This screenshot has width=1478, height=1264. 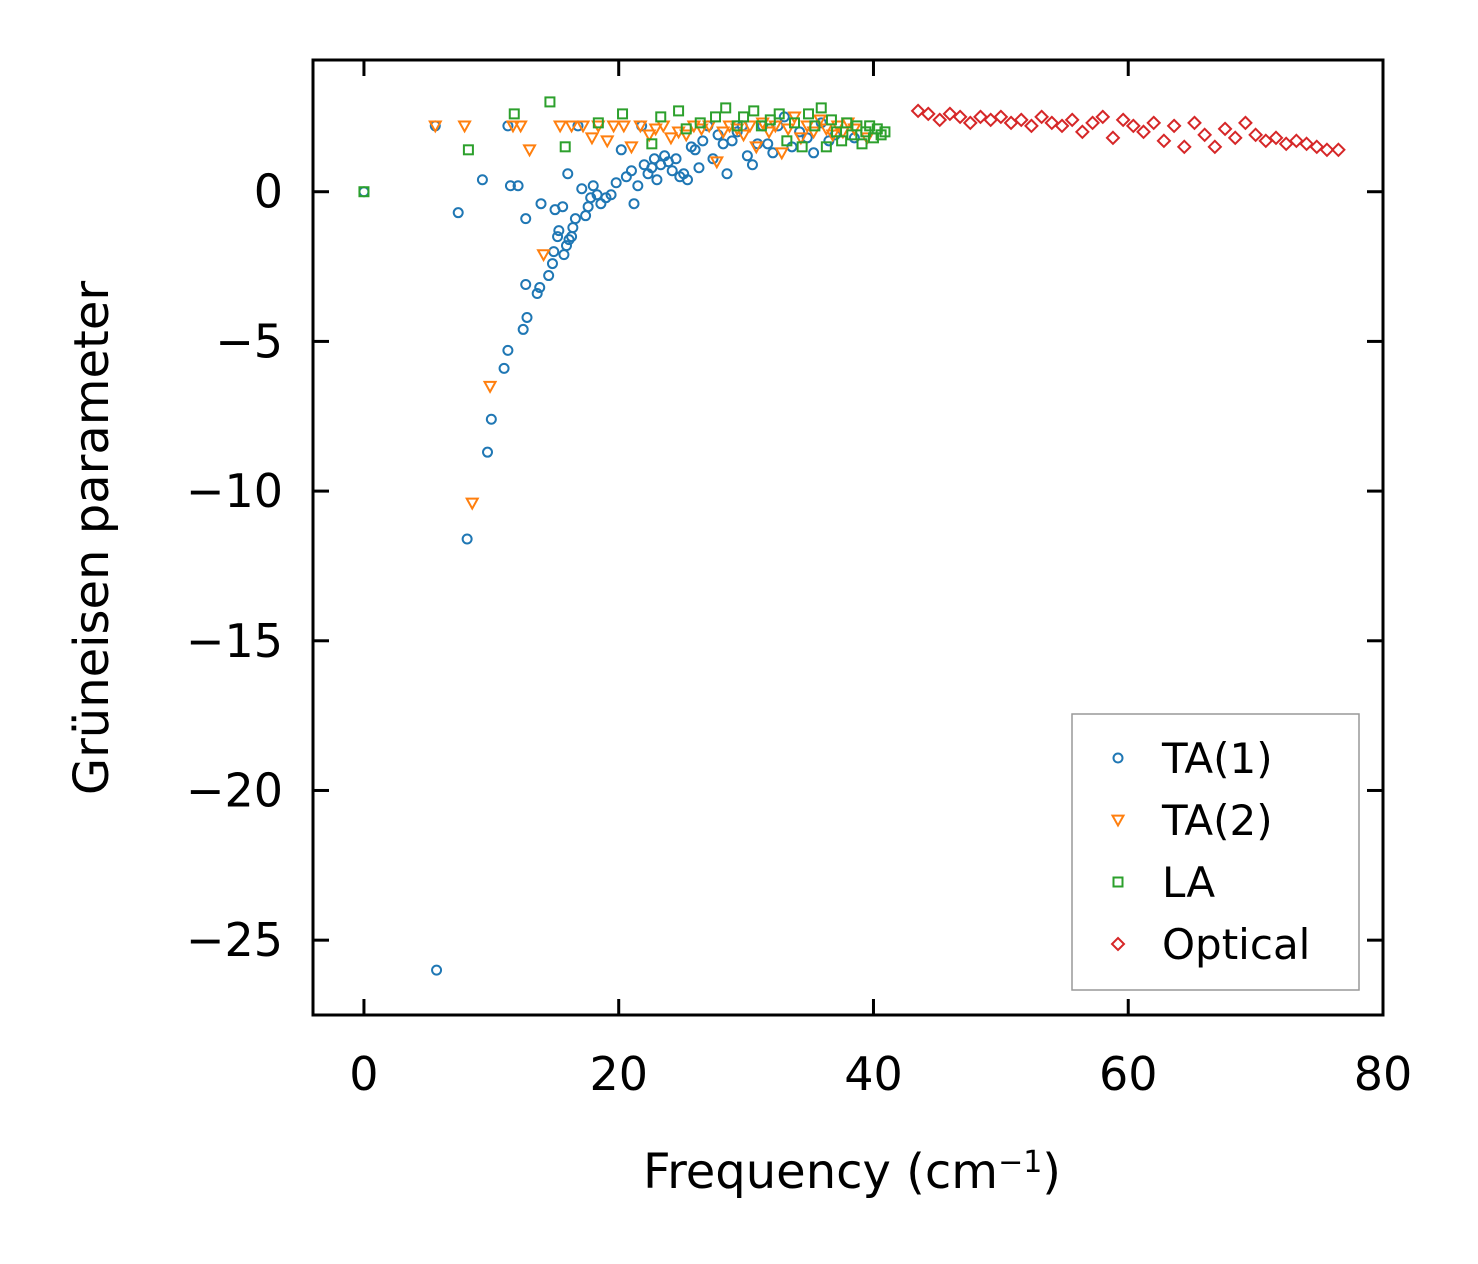 What do you see at coordinates (234, 641) in the screenshot?
I see `y-tick-label: −15` at bounding box center [234, 641].